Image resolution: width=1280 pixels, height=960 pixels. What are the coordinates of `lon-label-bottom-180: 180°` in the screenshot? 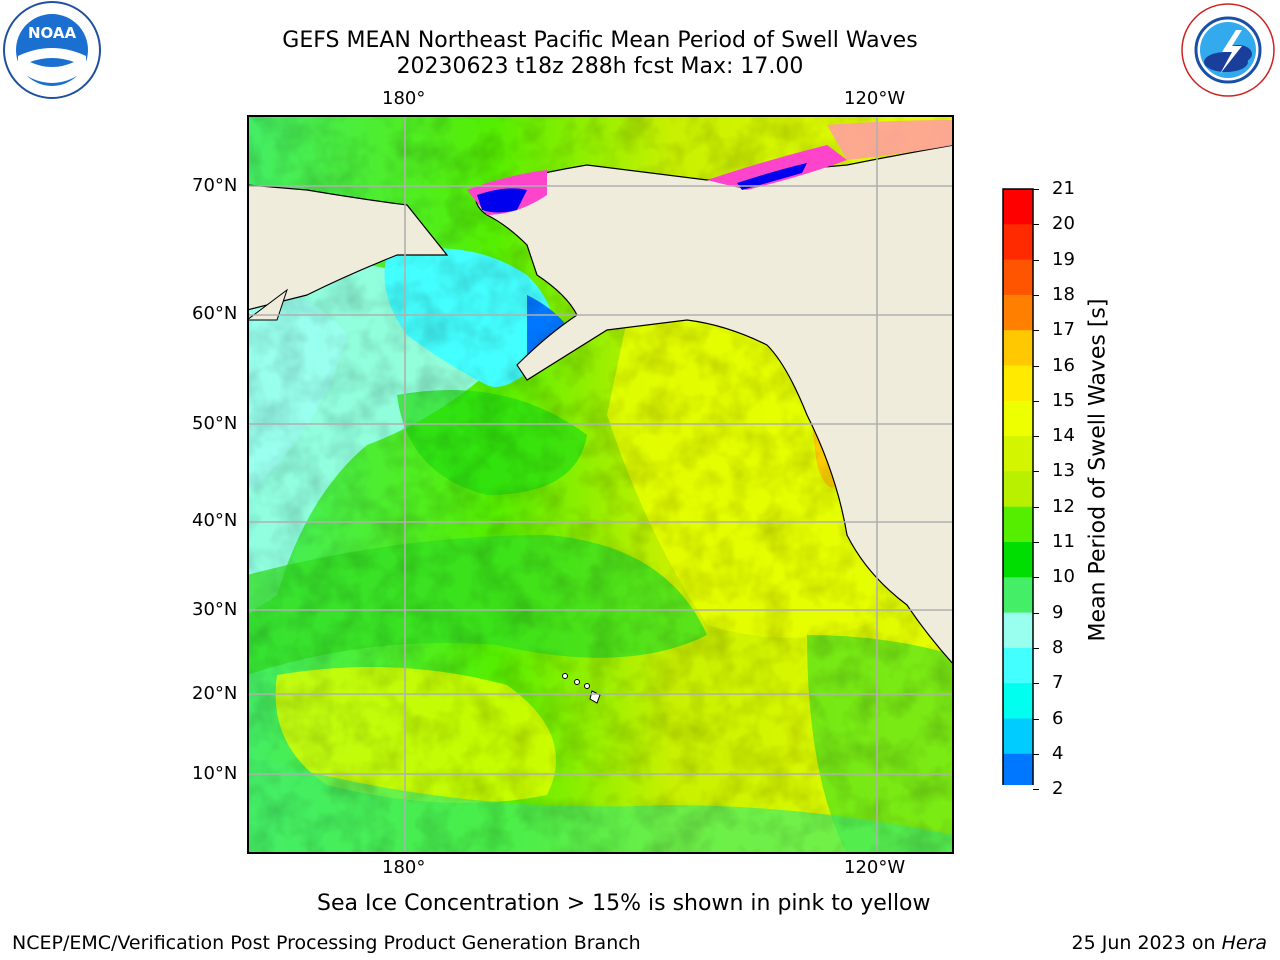 It's located at (404, 867).